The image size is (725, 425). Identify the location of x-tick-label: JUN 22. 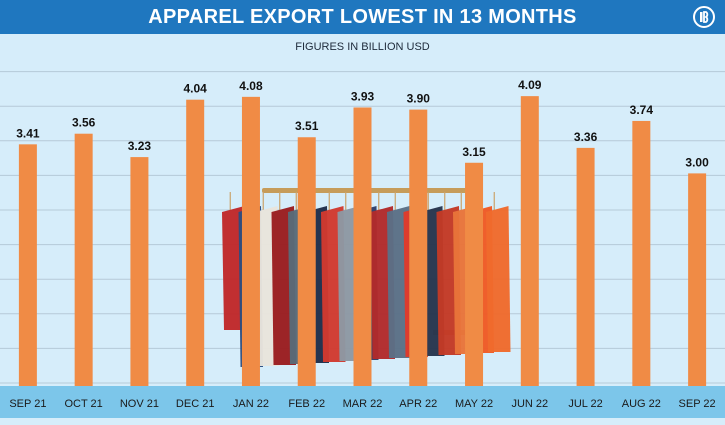
(529, 404).